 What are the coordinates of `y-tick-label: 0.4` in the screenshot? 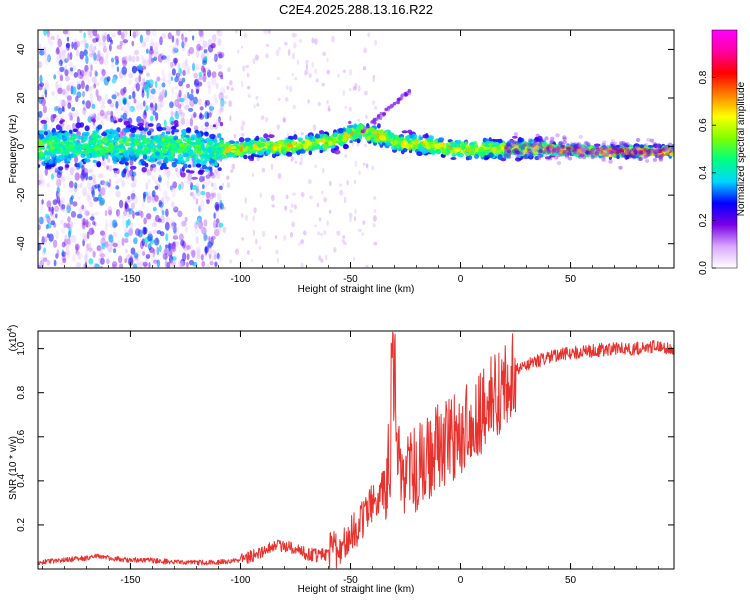 It's located at (21, 480).